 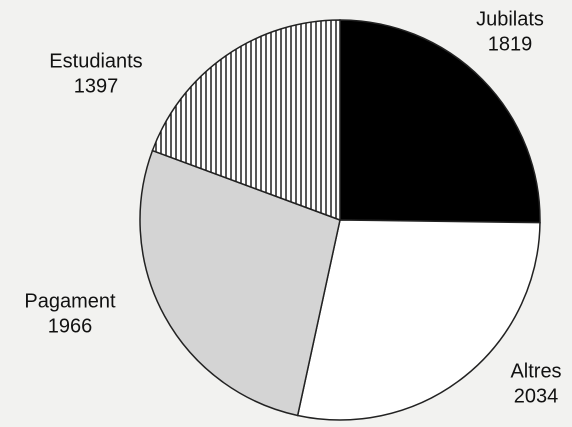 I want to click on slice-label: Altres, so click(x=535, y=371).